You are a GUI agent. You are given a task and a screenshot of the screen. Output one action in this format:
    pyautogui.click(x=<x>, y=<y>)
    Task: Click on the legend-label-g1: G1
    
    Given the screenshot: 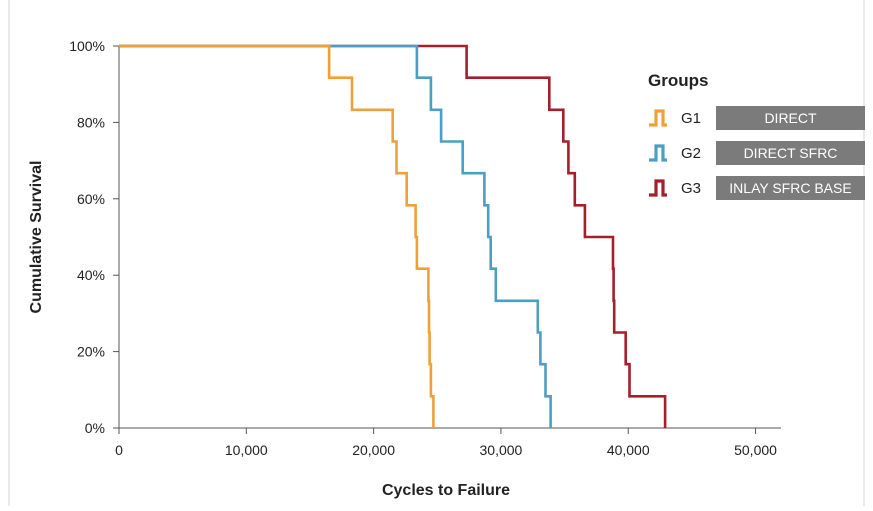 What is the action you would take?
    pyautogui.click(x=691, y=118)
    